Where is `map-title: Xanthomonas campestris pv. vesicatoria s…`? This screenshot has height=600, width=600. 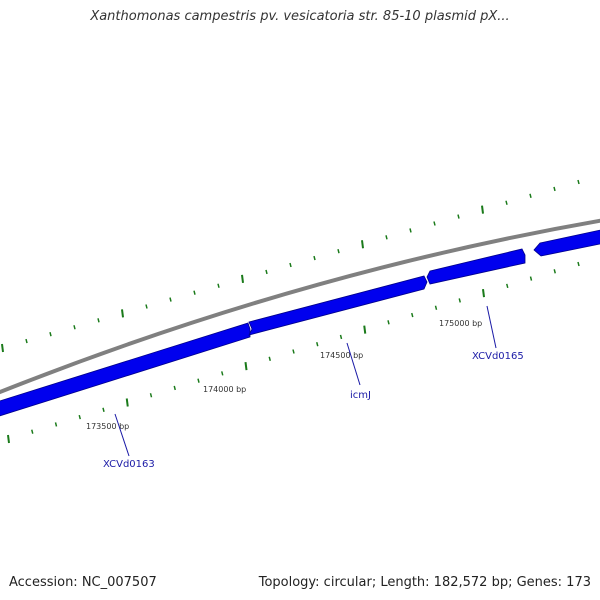
map-title: Xanthomonas campestris pv. vesicatoria s… is located at coordinates (300, 16).